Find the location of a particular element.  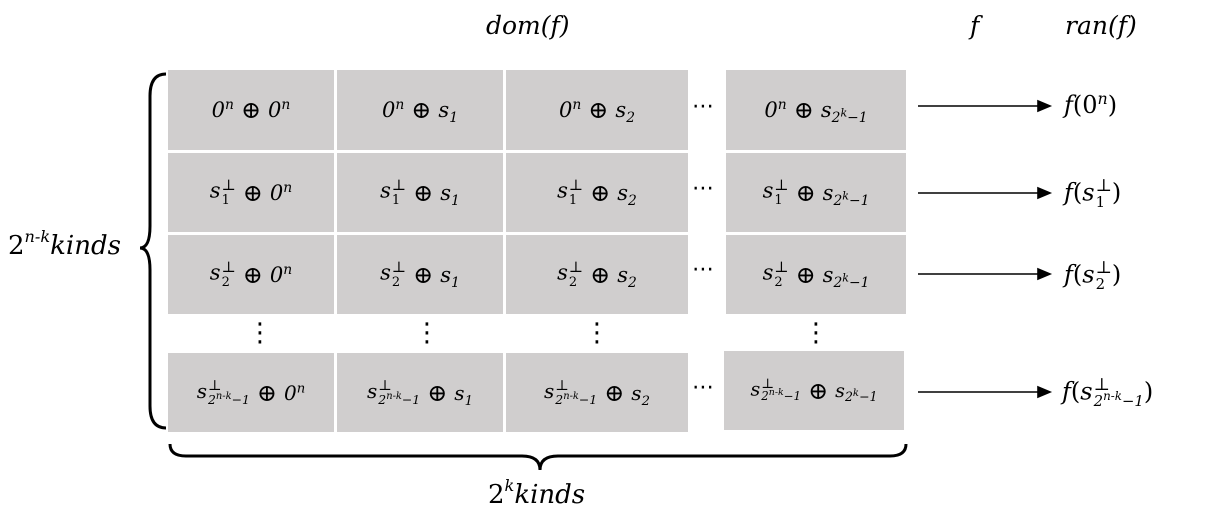

vellipsis-c2: ⋮ is located at coordinates (427, 333).